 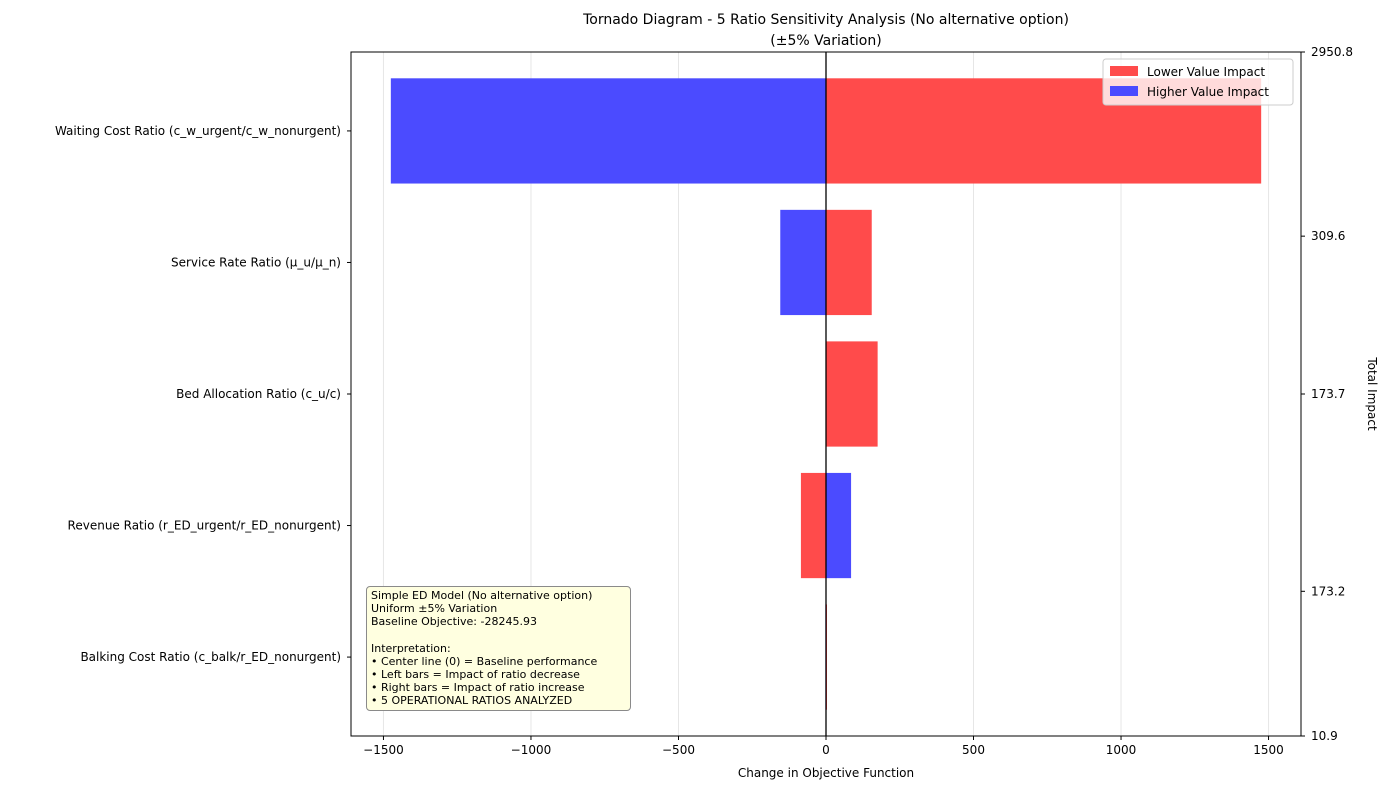 What do you see at coordinates (1328, 591) in the screenshot?
I see `right-tick-label: 173.2` at bounding box center [1328, 591].